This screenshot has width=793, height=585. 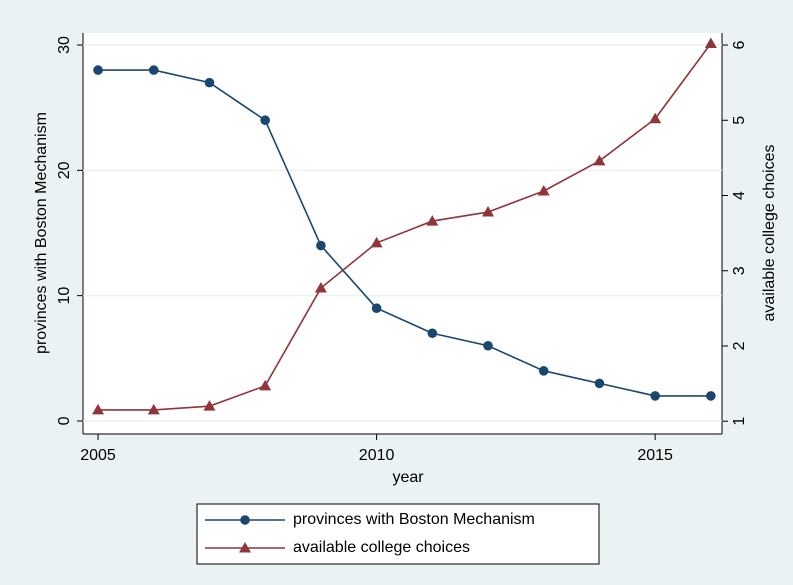 I want to click on y2-tick-label: 3, so click(x=739, y=270).